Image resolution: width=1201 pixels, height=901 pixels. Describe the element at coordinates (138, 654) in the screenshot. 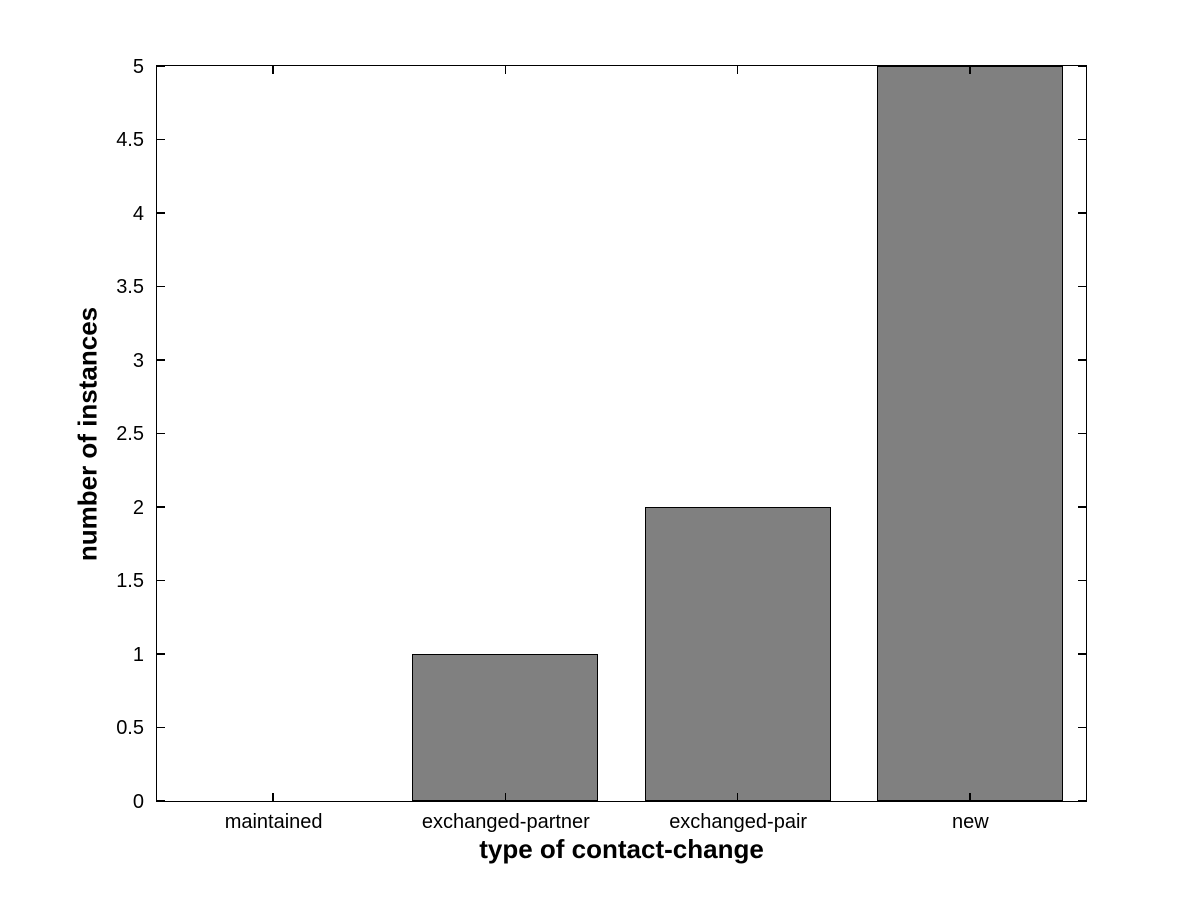

I see `y-tick-label: 1` at that location.